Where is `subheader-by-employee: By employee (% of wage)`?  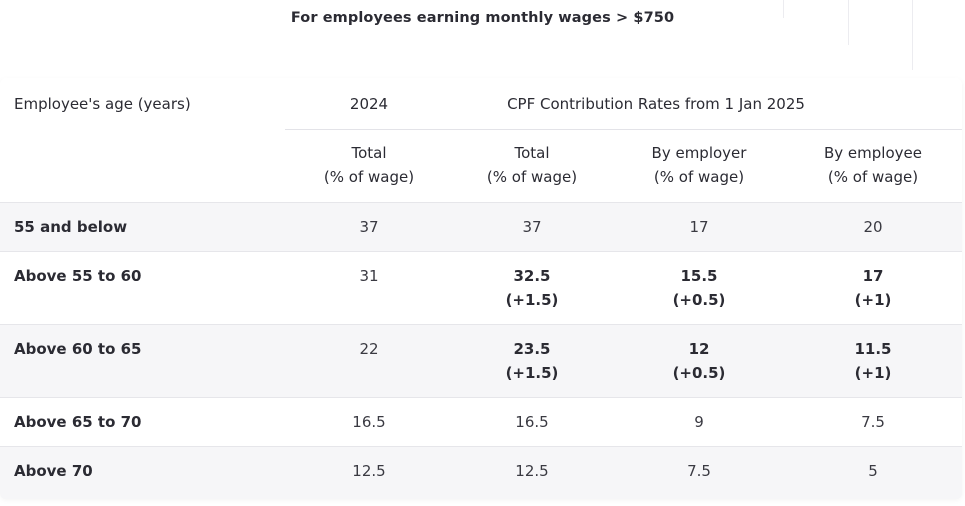 subheader-by-employee: By employee (% of wage) is located at coordinates (873, 165).